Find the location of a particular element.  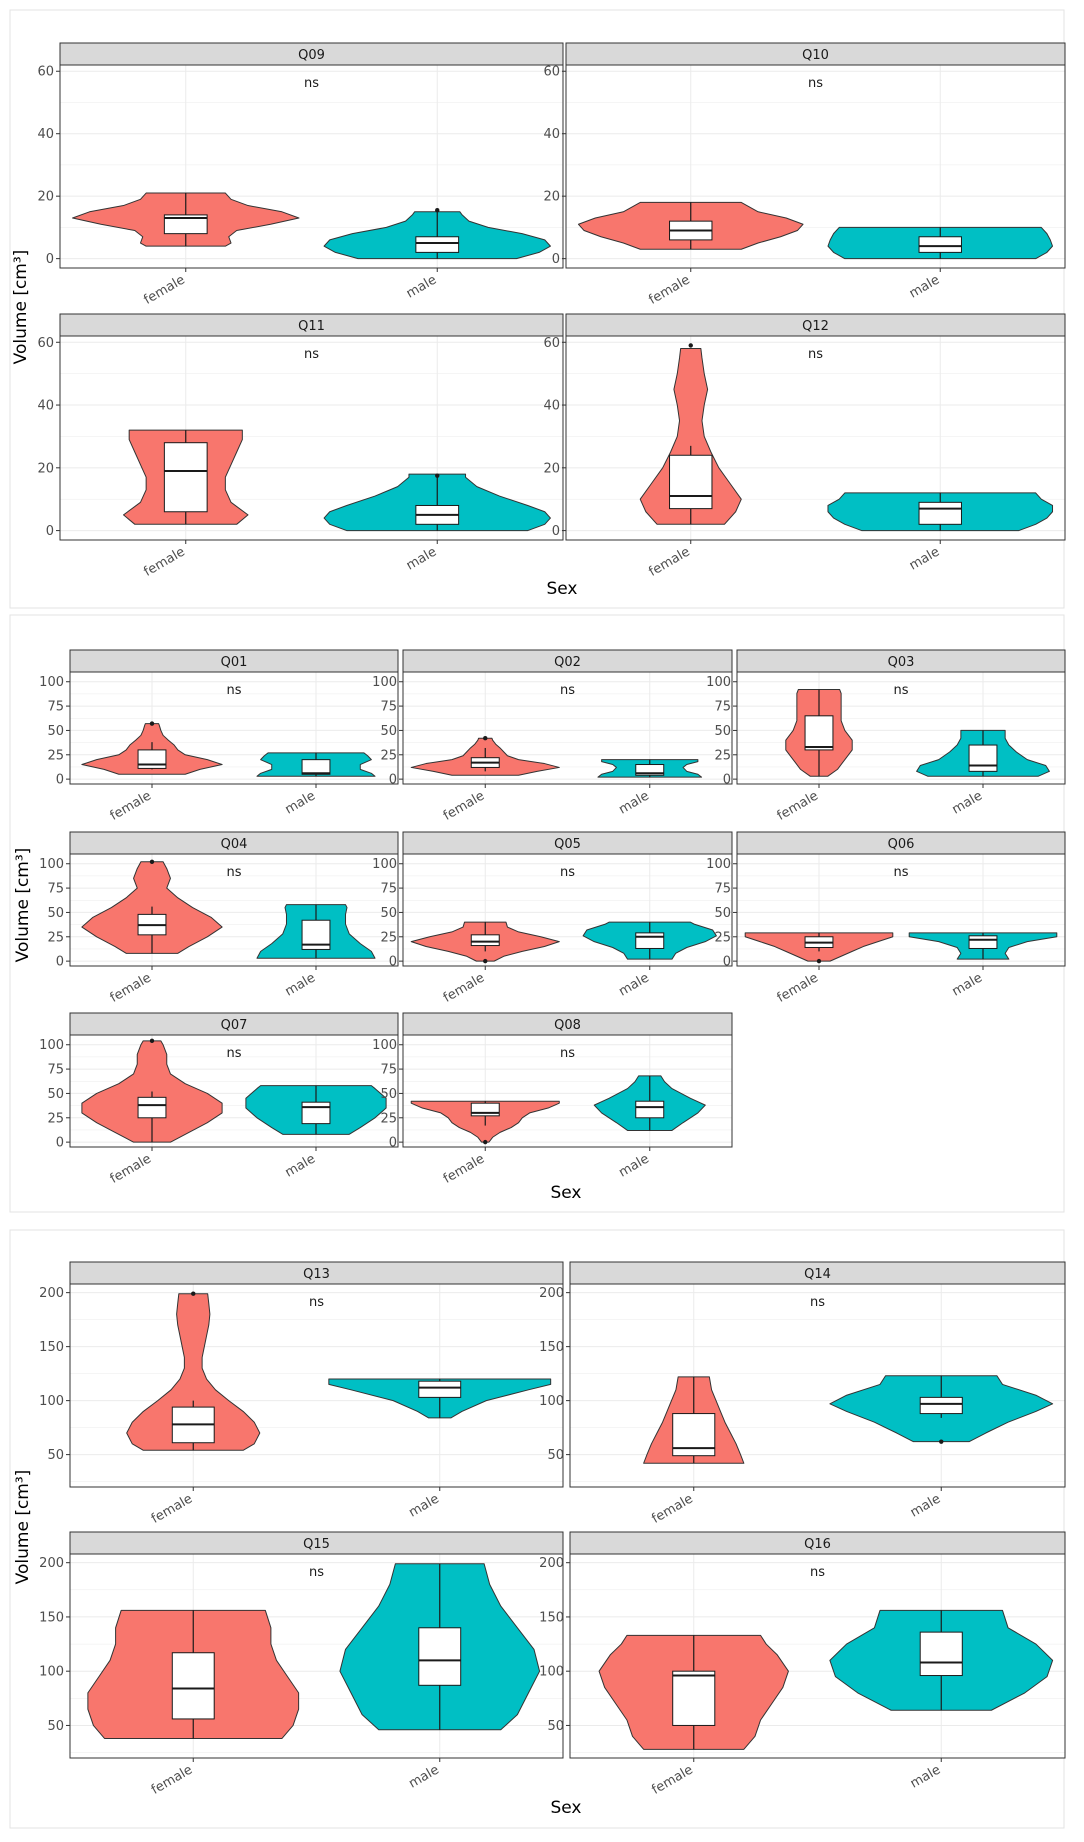

facet-strip-label: Q13 is located at coordinates (316, 1274).